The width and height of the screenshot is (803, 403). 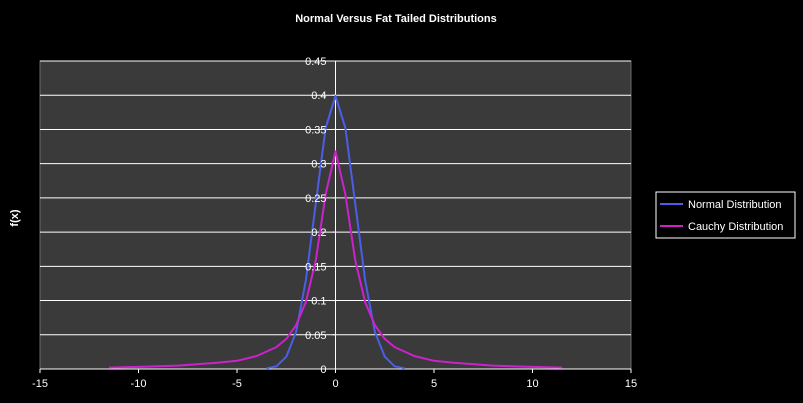 What do you see at coordinates (40, 384) in the screenshot?
I see `x-tick-label: -15` at bounding box center [40, 384].